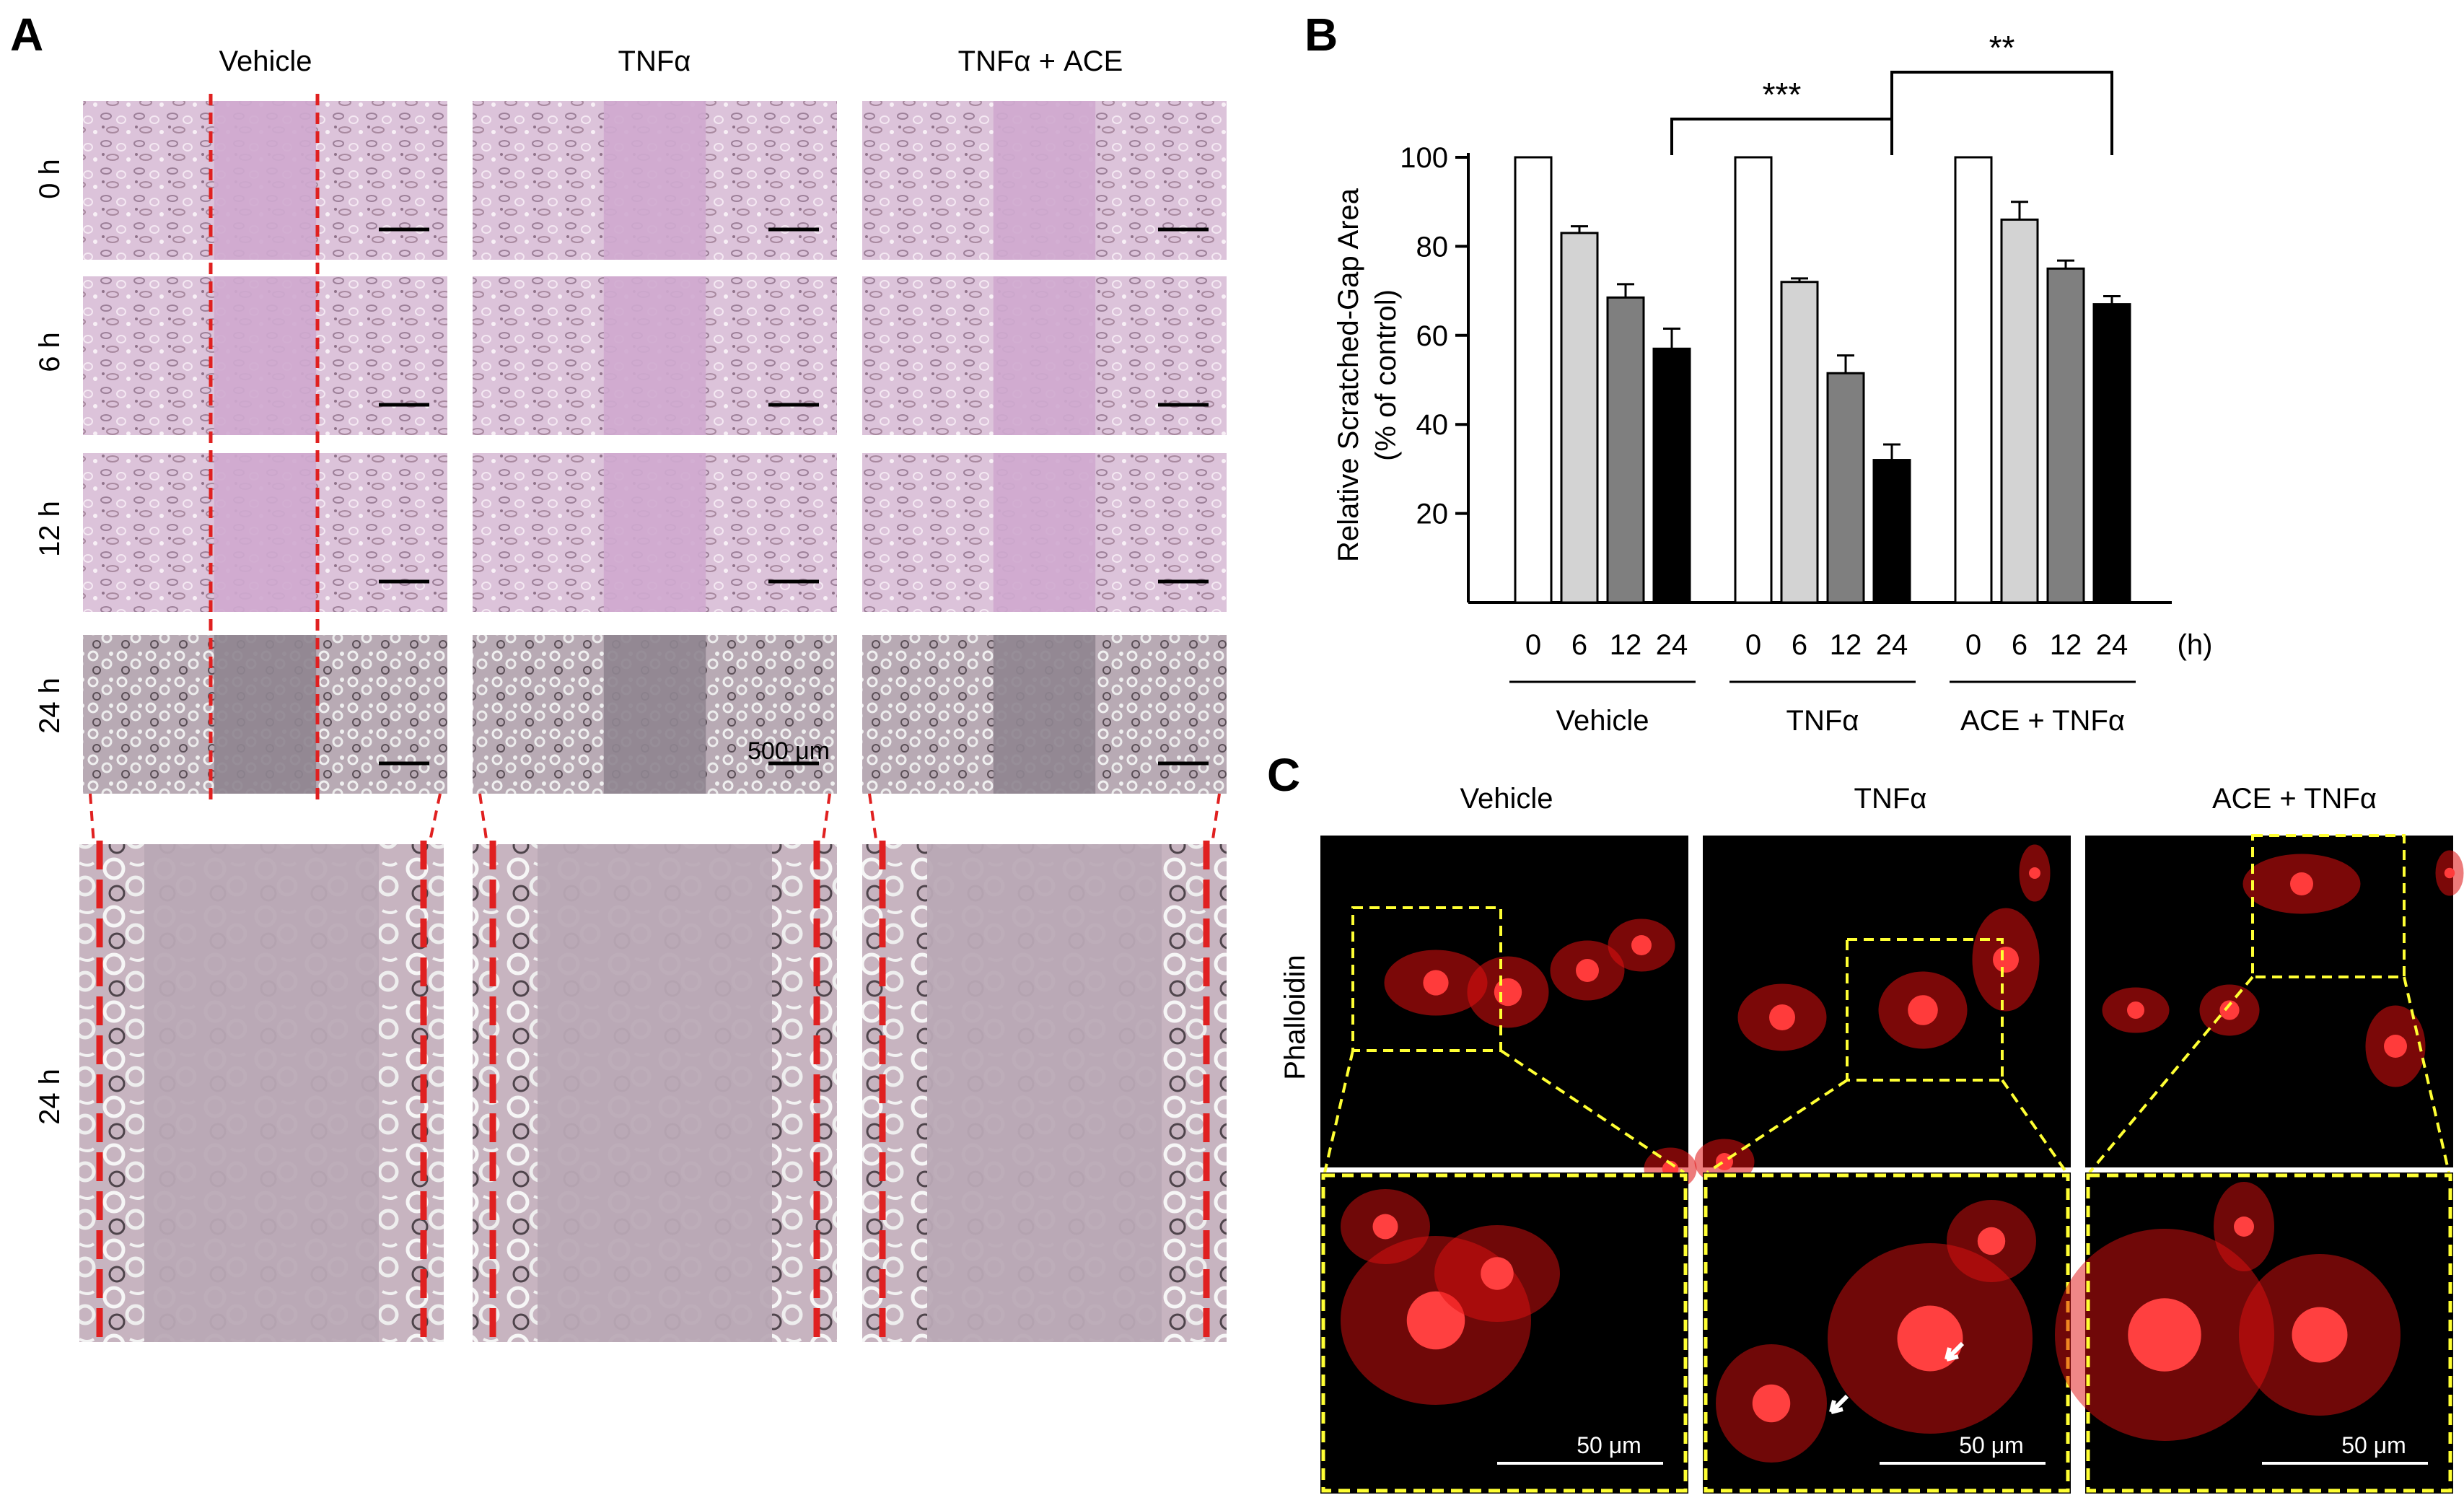 The height and width of the screenshot is (1508, 2464). What do you see at coordinates (1432, 515) in the screenshot?
I see `y-tick-label: 20` at bounding box center [1432, 515].